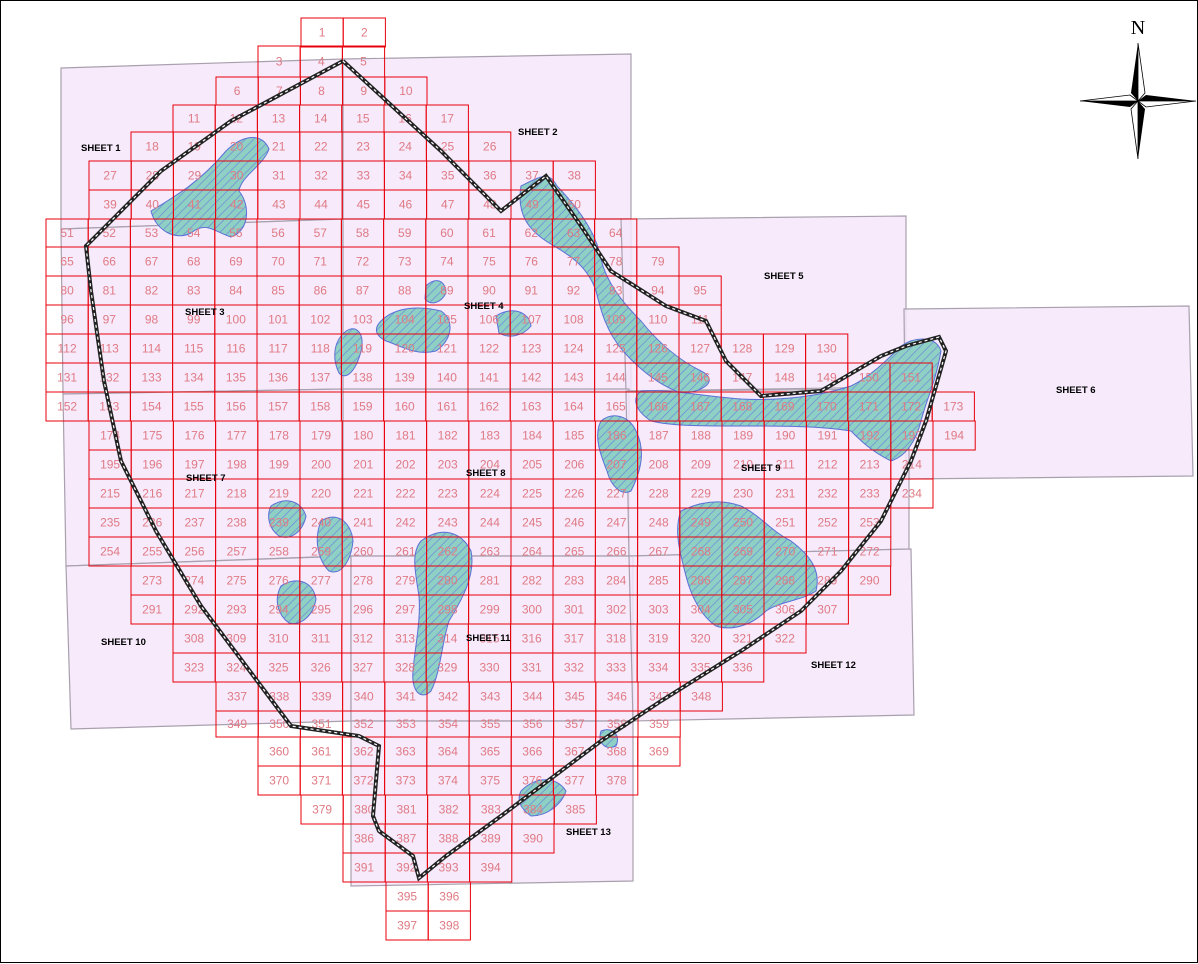  What do you see at coordinates (152, 436) in the screenshot?
I see `grid-cell-number: 175` at bounding box center [152, 436].